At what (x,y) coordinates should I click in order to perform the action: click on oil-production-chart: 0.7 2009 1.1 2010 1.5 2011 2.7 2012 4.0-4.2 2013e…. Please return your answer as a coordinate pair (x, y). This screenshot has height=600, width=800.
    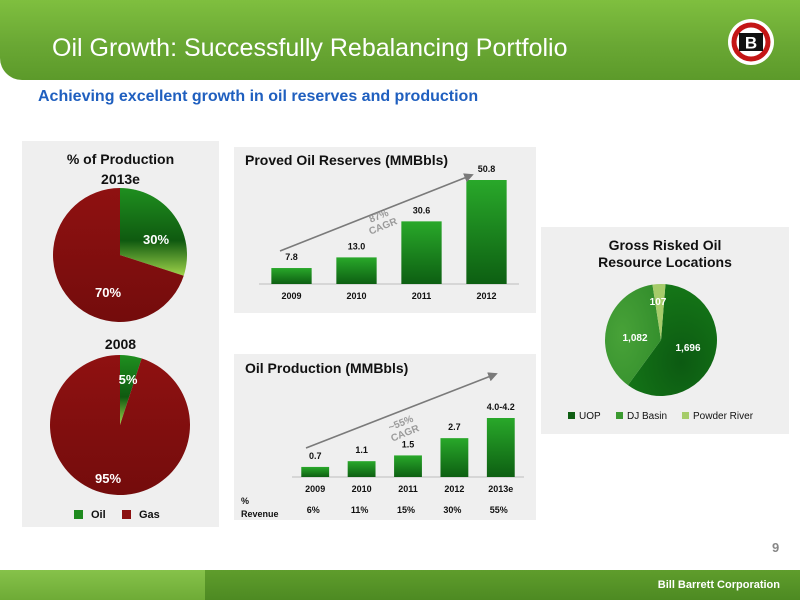
    Looking at the image, I should click on (382, 445).